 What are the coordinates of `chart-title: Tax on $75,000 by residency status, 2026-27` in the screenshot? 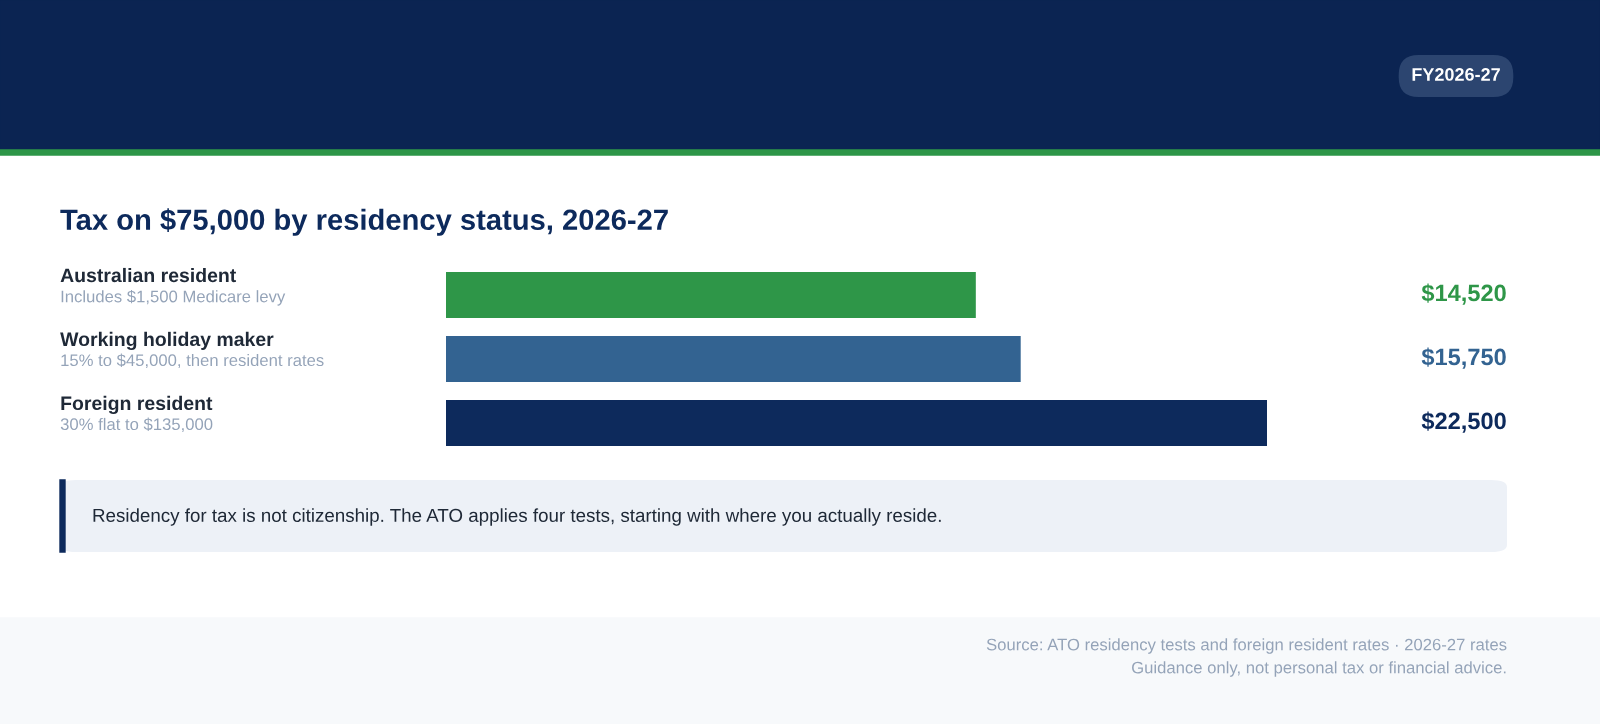 It's located at (364, 222).